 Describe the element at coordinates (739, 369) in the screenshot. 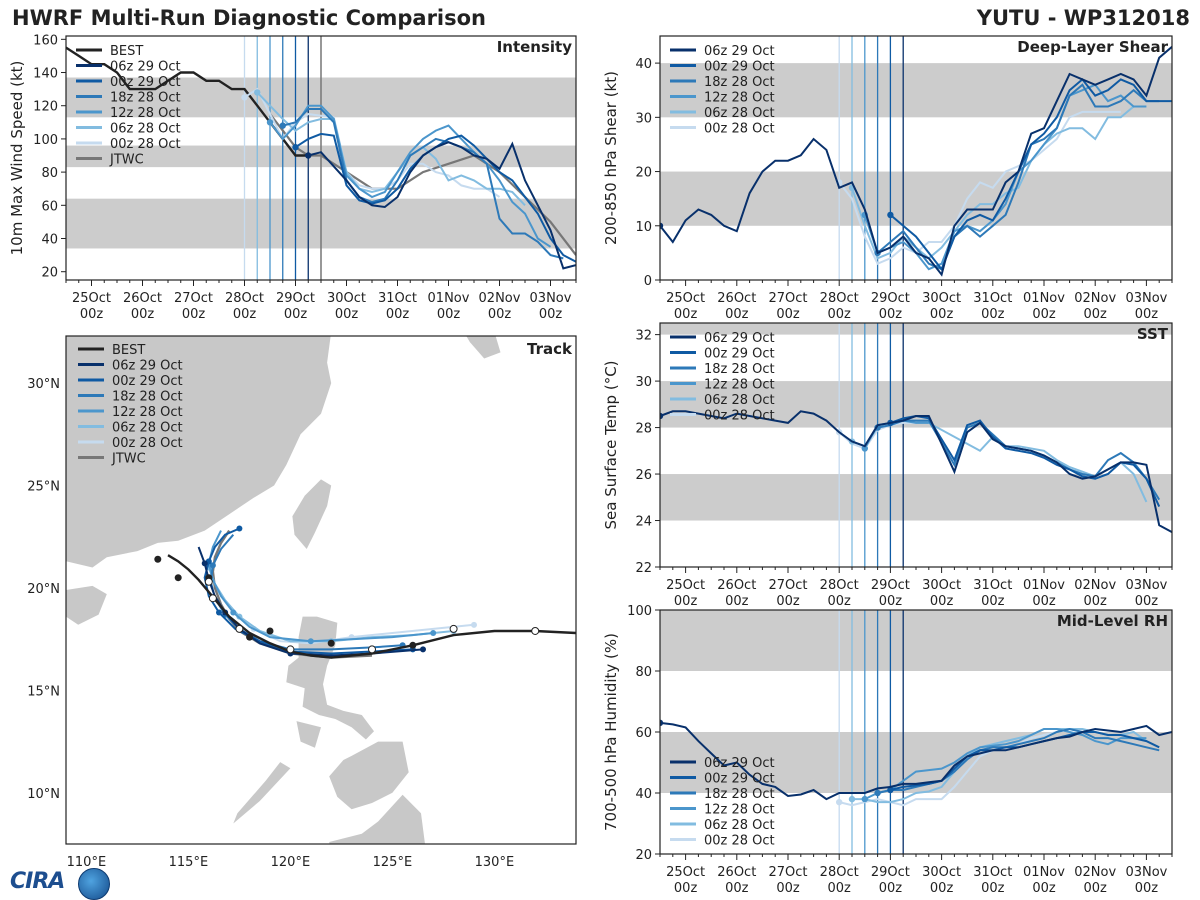

I see `sst-legend-label: 18z 28 Oct` at that location.